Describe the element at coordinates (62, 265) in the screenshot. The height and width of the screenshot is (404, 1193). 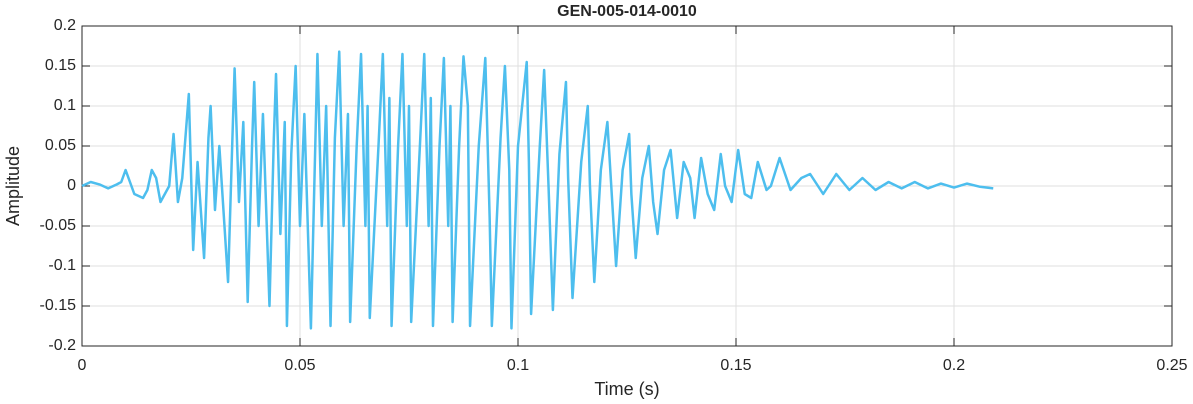
I see `y-tick-label: -0.1` at that location.